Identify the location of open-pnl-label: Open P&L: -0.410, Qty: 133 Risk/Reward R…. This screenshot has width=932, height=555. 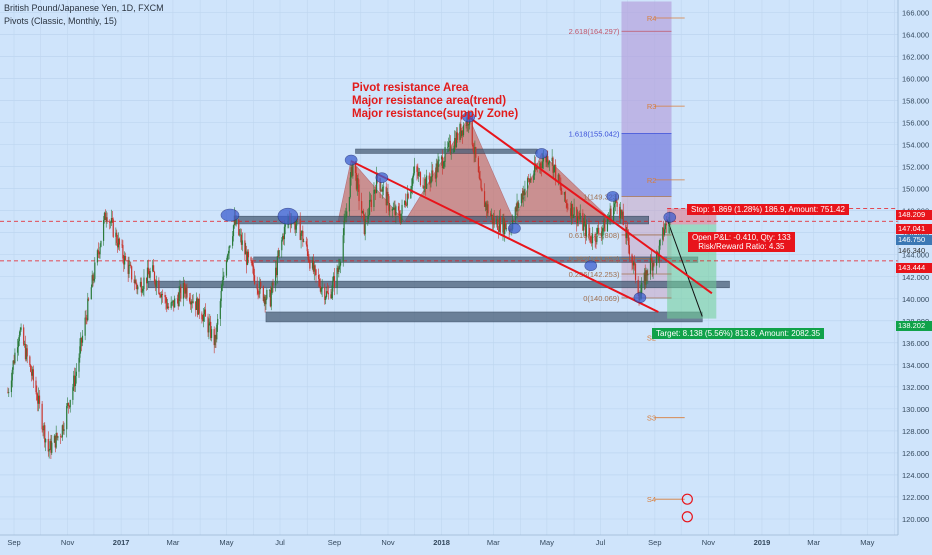
(741, 242).